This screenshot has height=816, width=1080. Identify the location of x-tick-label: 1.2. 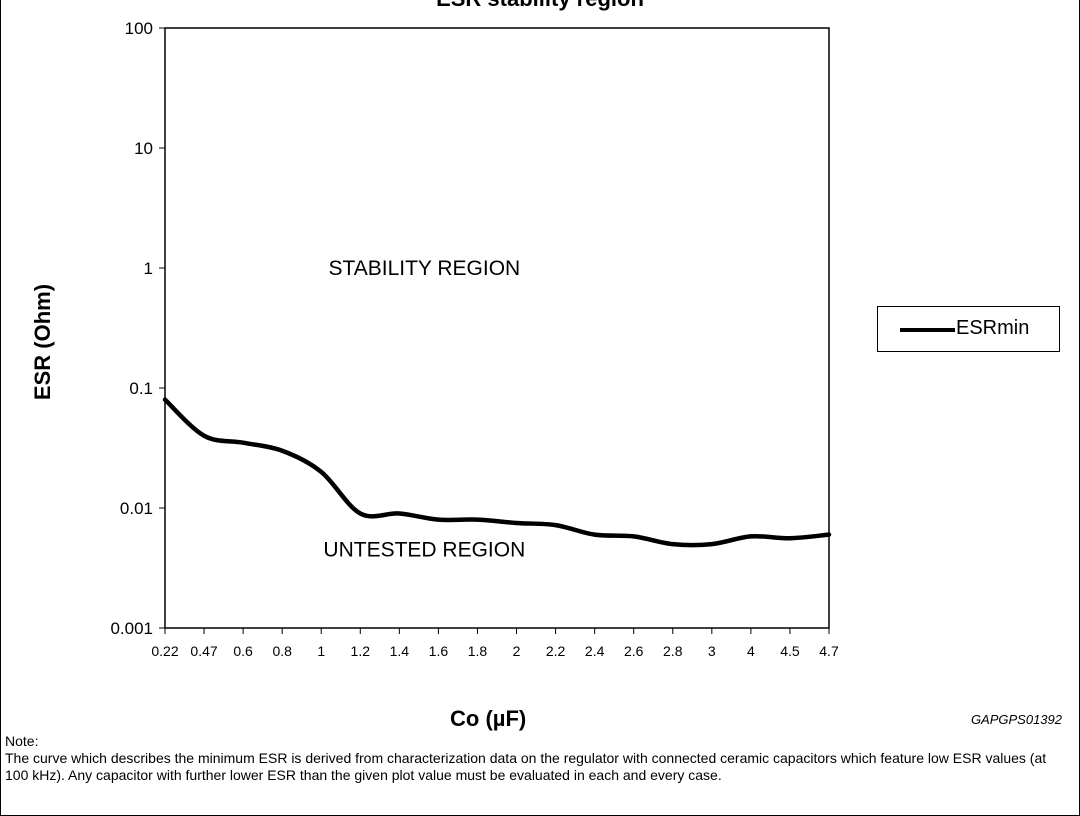
(361, 651).